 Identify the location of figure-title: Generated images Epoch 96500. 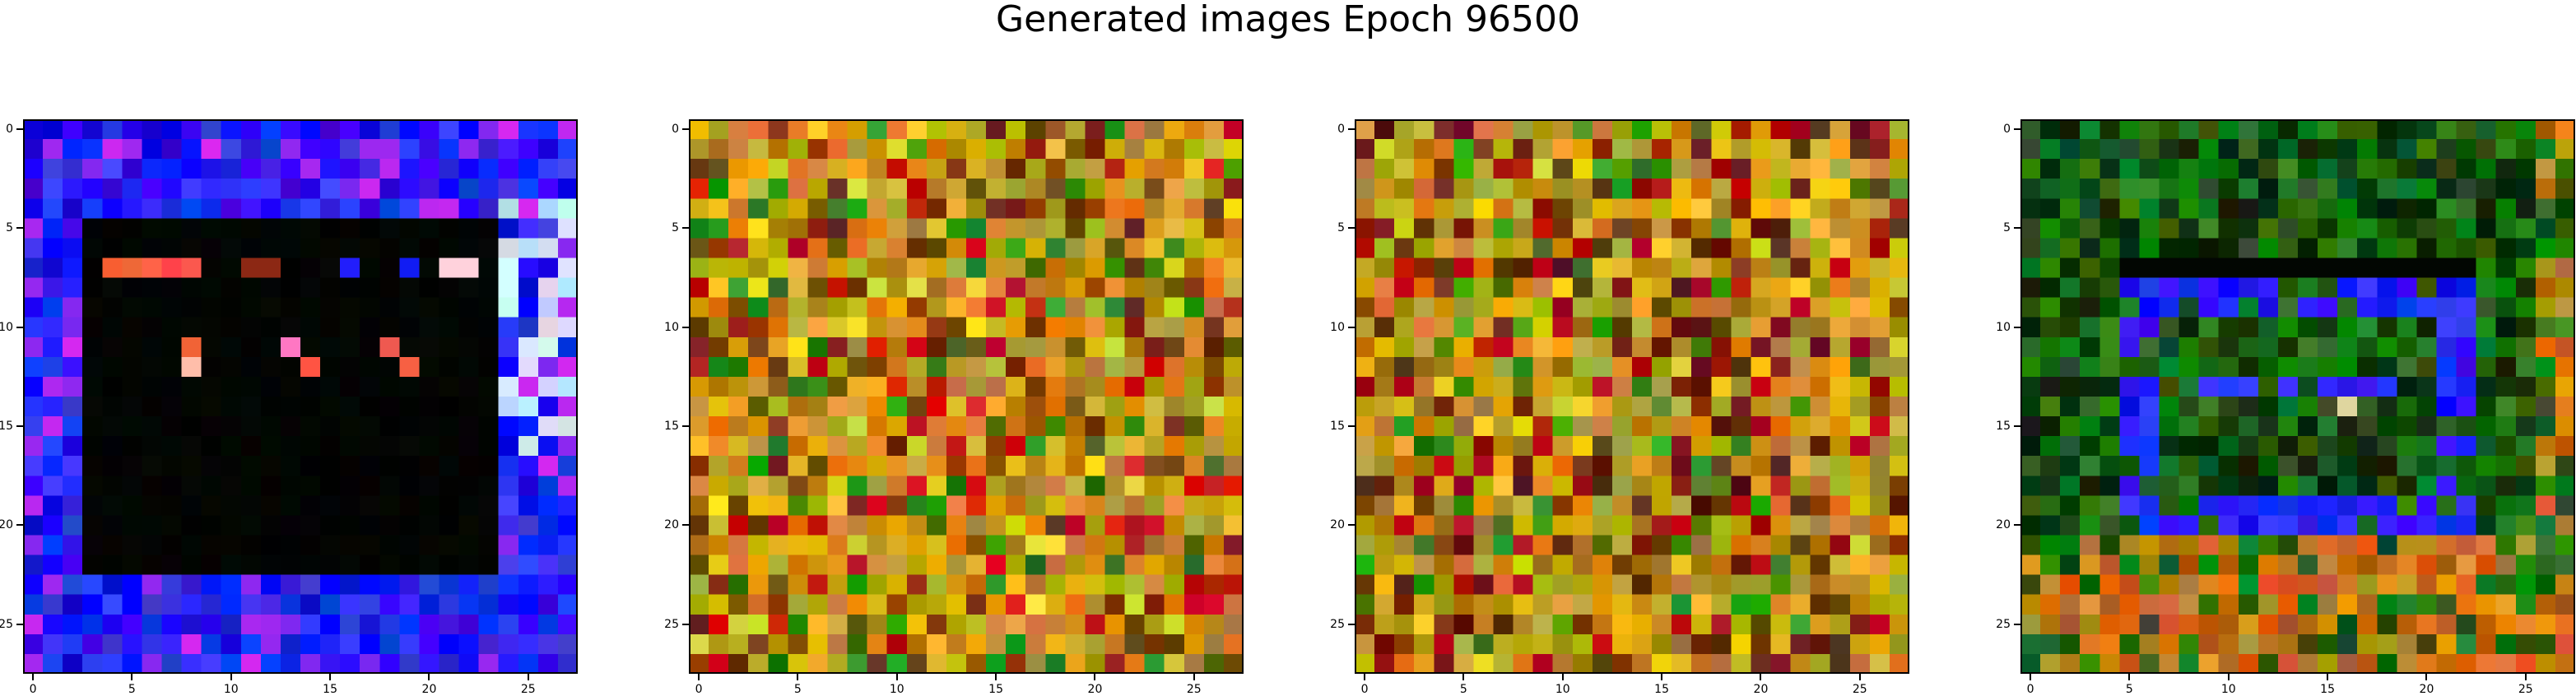
(1288, 20).